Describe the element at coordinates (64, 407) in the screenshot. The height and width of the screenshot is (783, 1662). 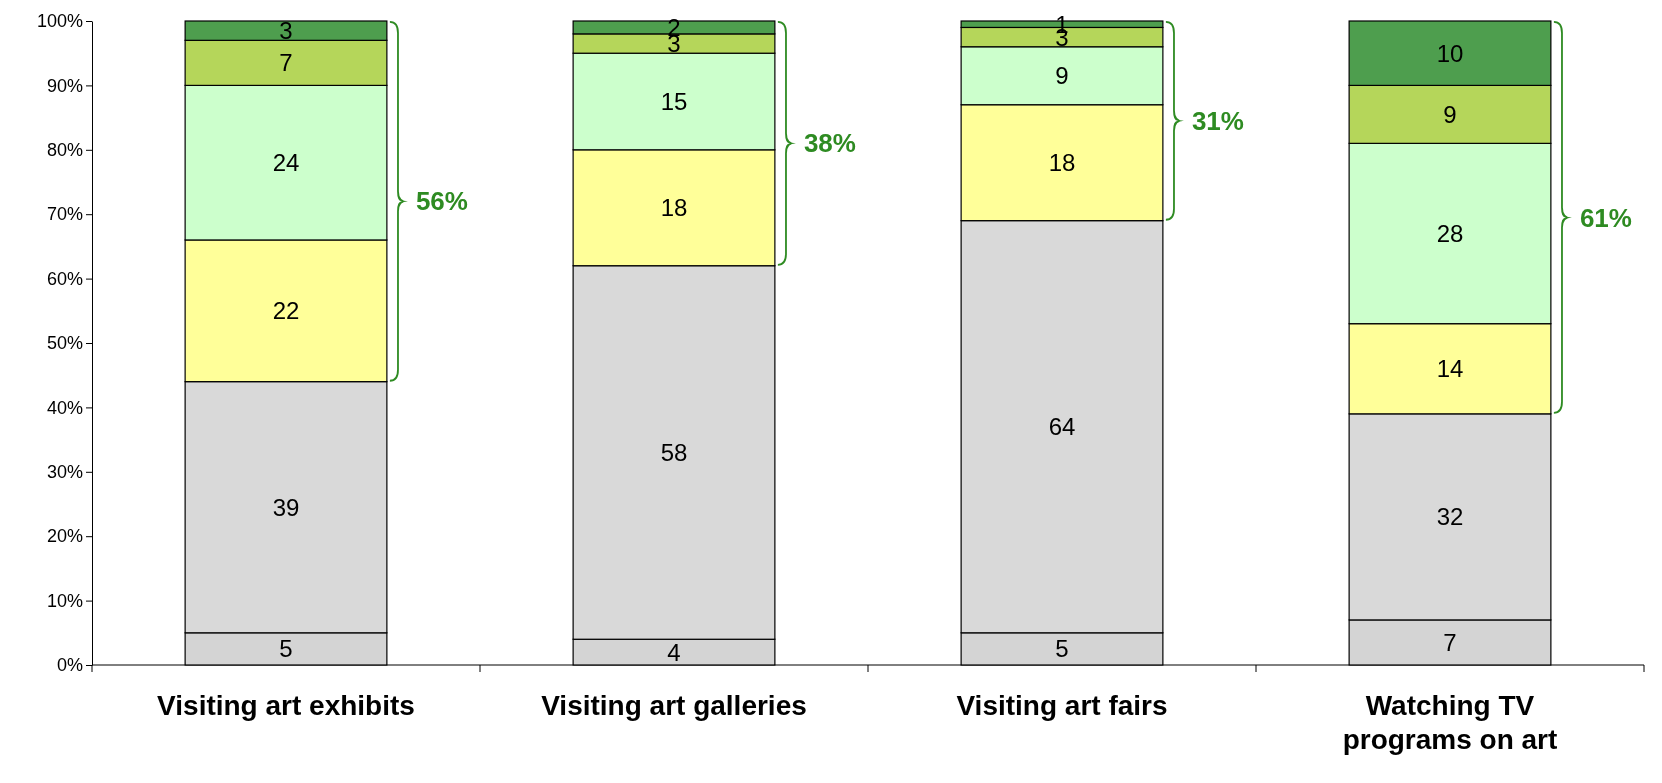
I see `y-tick-label: 40%` at that location.